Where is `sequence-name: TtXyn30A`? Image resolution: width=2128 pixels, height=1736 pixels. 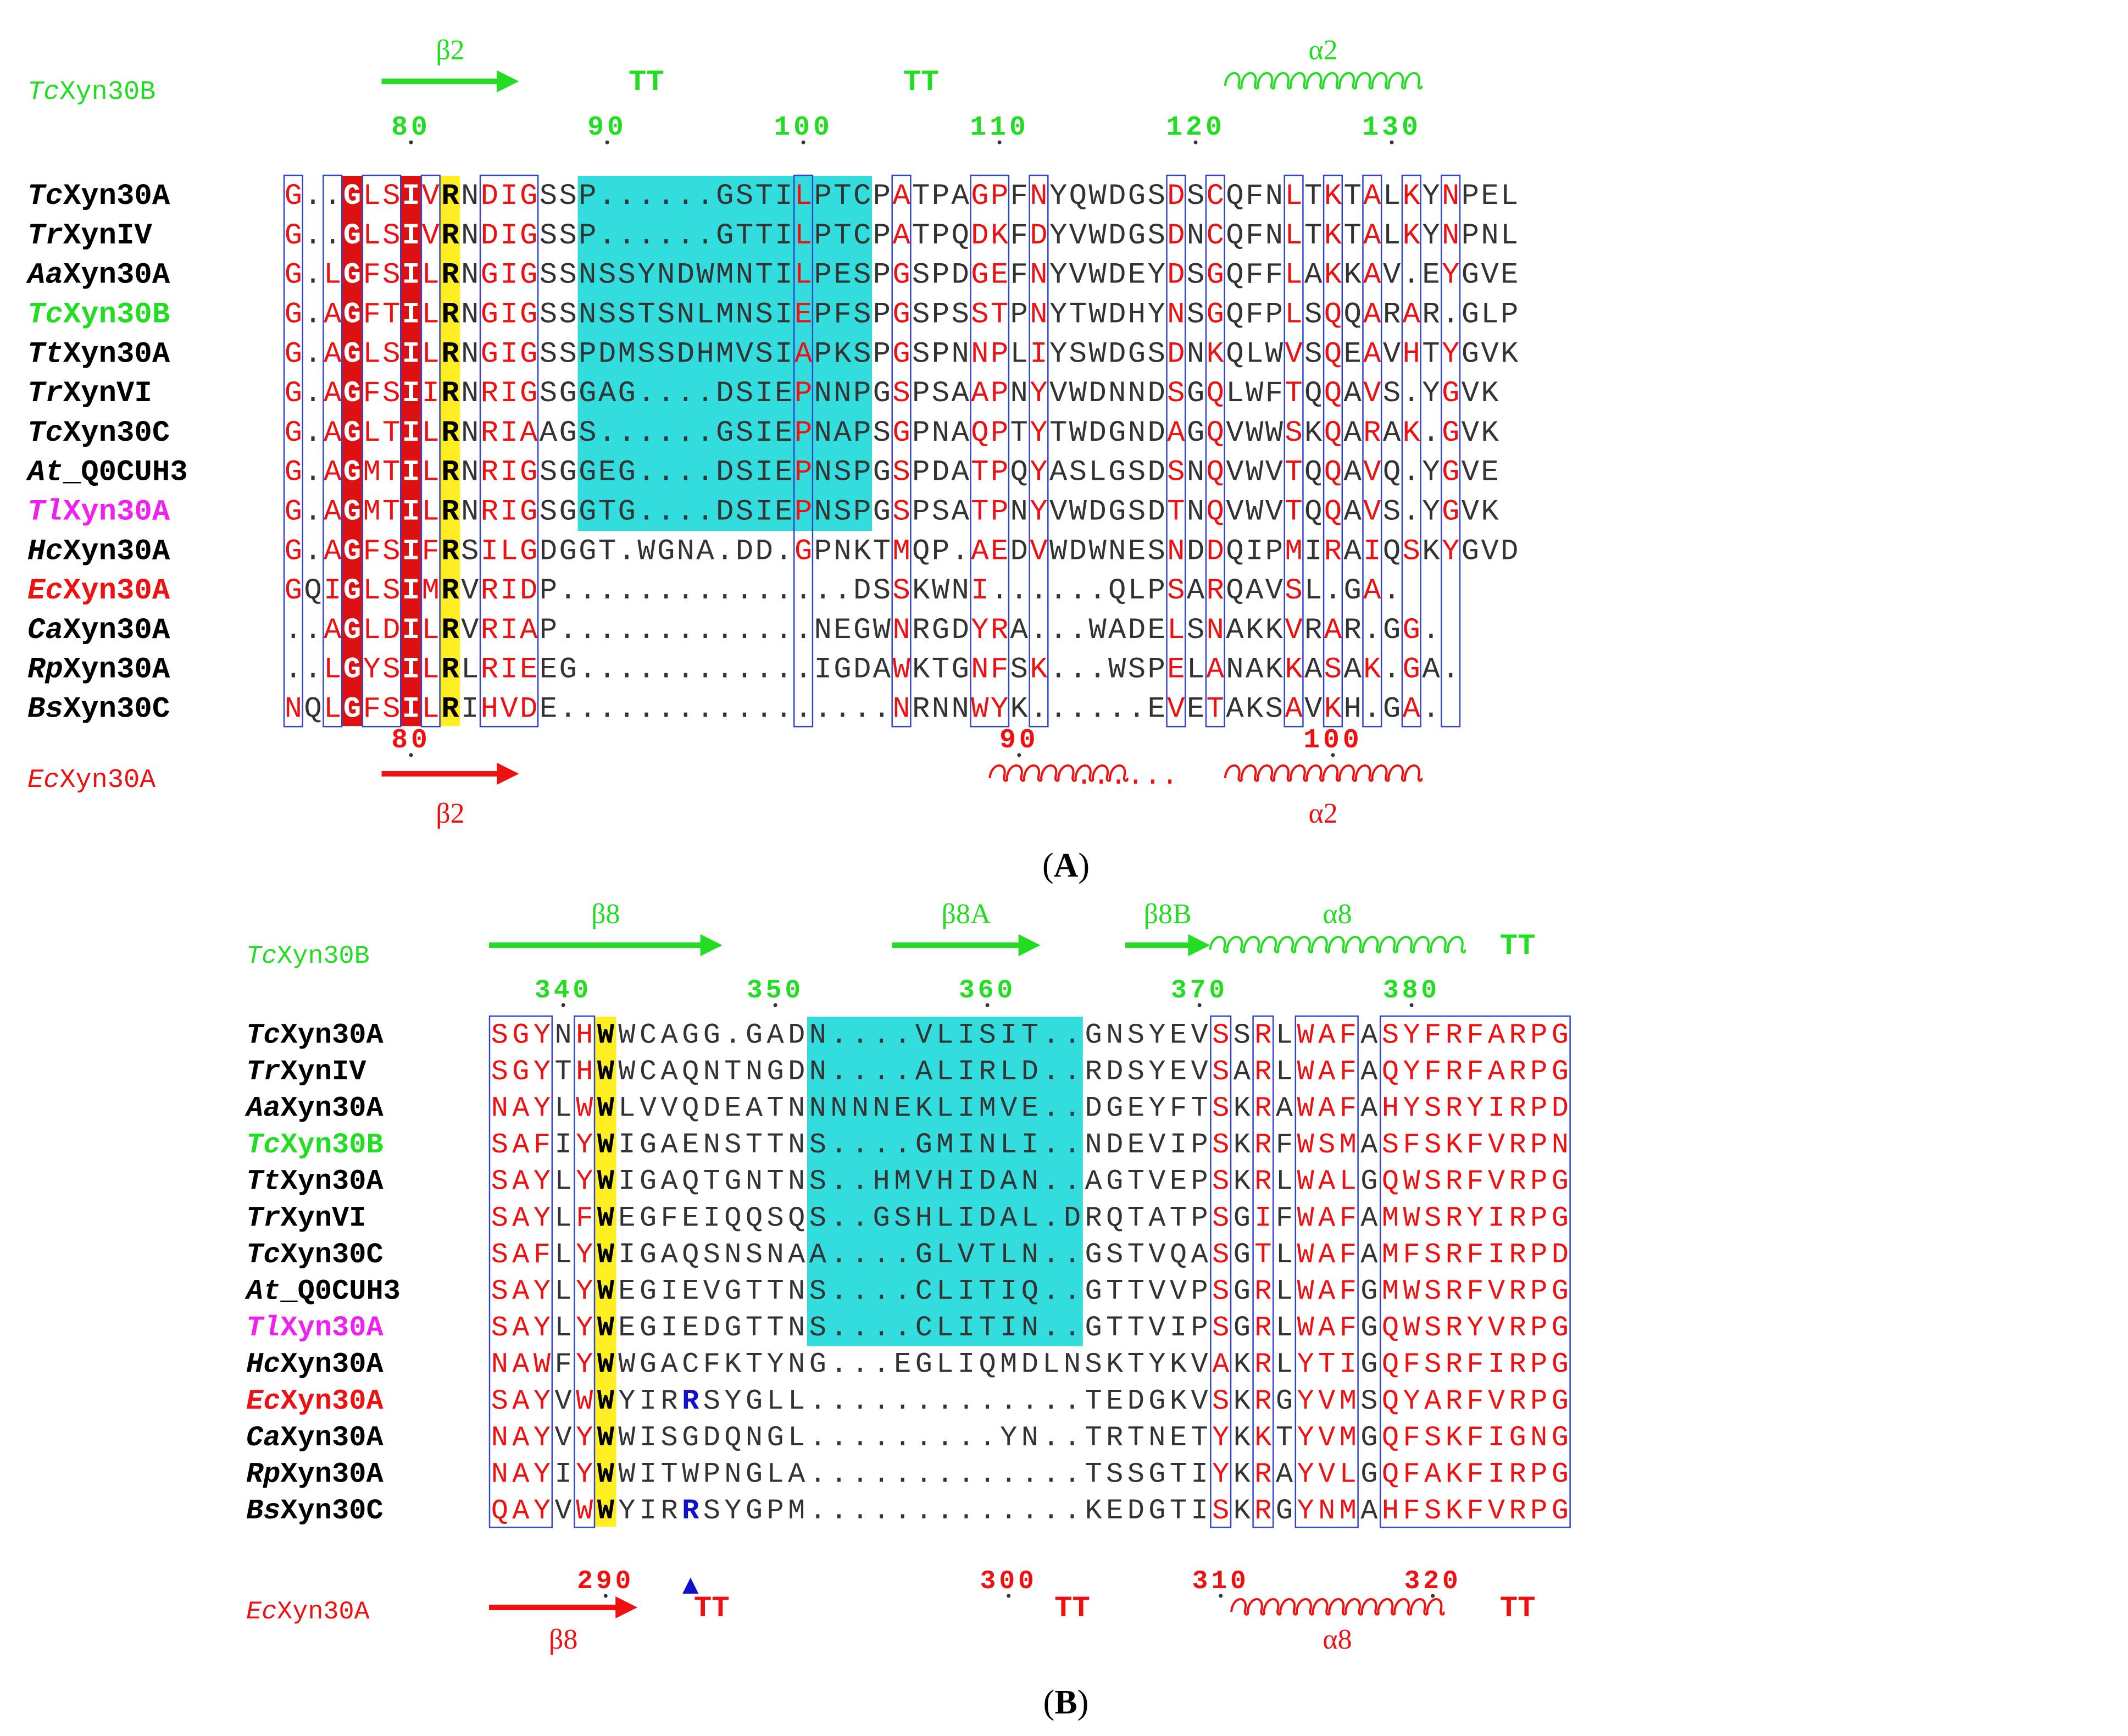 sequence-name: TtXyn30A is located at coordinates (98, 354).